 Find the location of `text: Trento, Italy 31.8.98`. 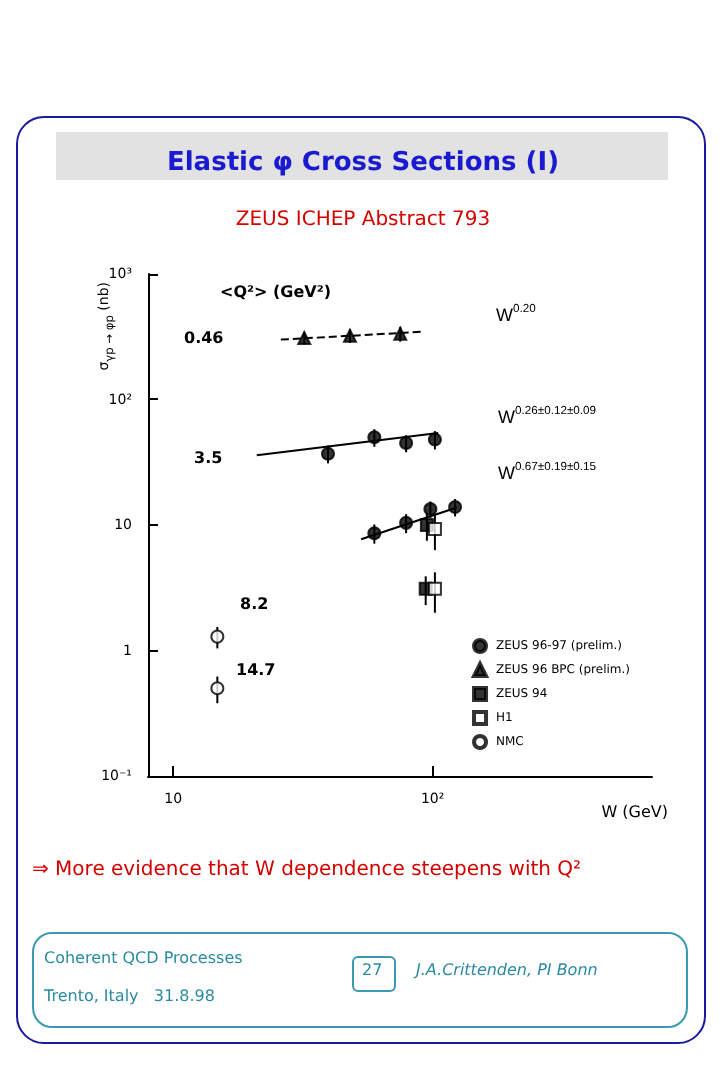

text: Trento, Italy 31.8.98 is located at coordinates (128, 996).